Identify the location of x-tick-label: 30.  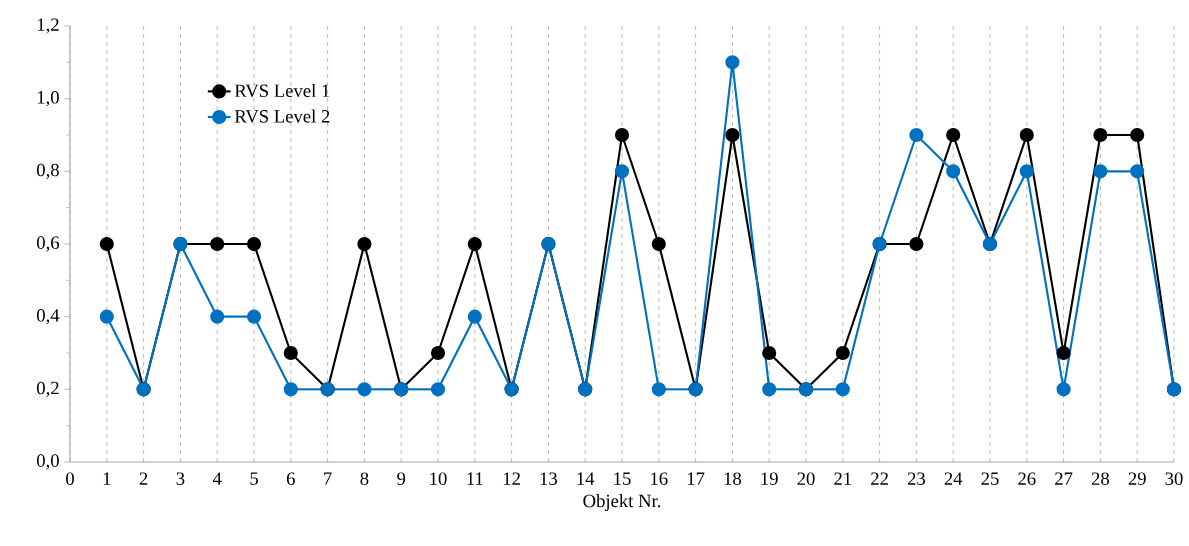
(1174, 478).